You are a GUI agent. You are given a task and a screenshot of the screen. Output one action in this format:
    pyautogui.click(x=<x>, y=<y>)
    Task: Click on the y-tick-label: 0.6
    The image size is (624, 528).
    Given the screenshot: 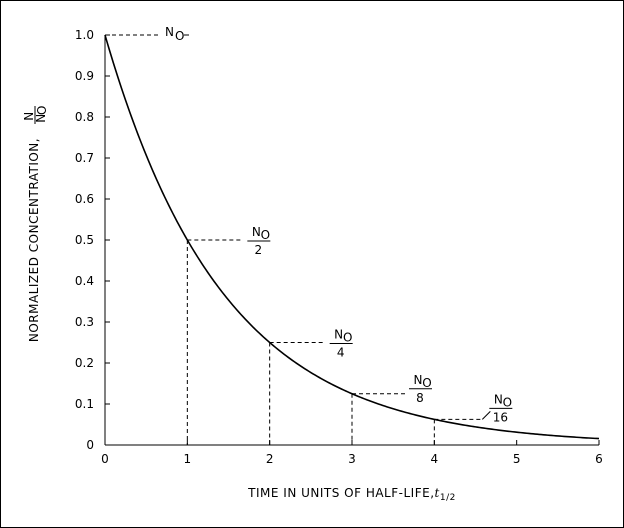 What is the action you would take?
    pyautogui.click(x=84, y=199)
    